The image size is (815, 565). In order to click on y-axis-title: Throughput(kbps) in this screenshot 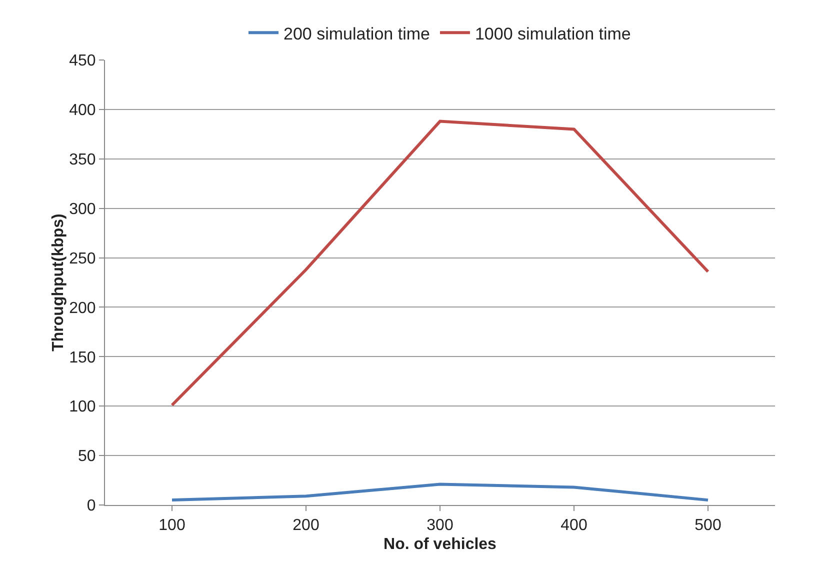, I will do `click(58, 283)`.